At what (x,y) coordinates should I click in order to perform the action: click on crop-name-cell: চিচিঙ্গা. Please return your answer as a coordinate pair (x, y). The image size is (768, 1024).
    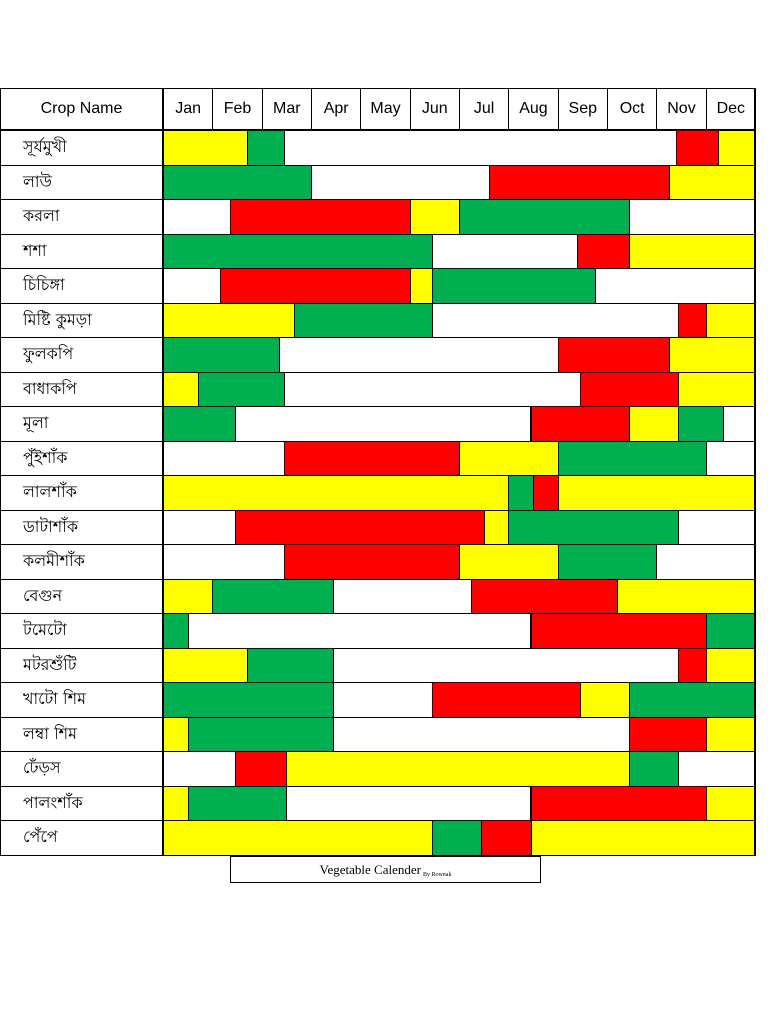
    Looking at the image, I should click on (81, 286).